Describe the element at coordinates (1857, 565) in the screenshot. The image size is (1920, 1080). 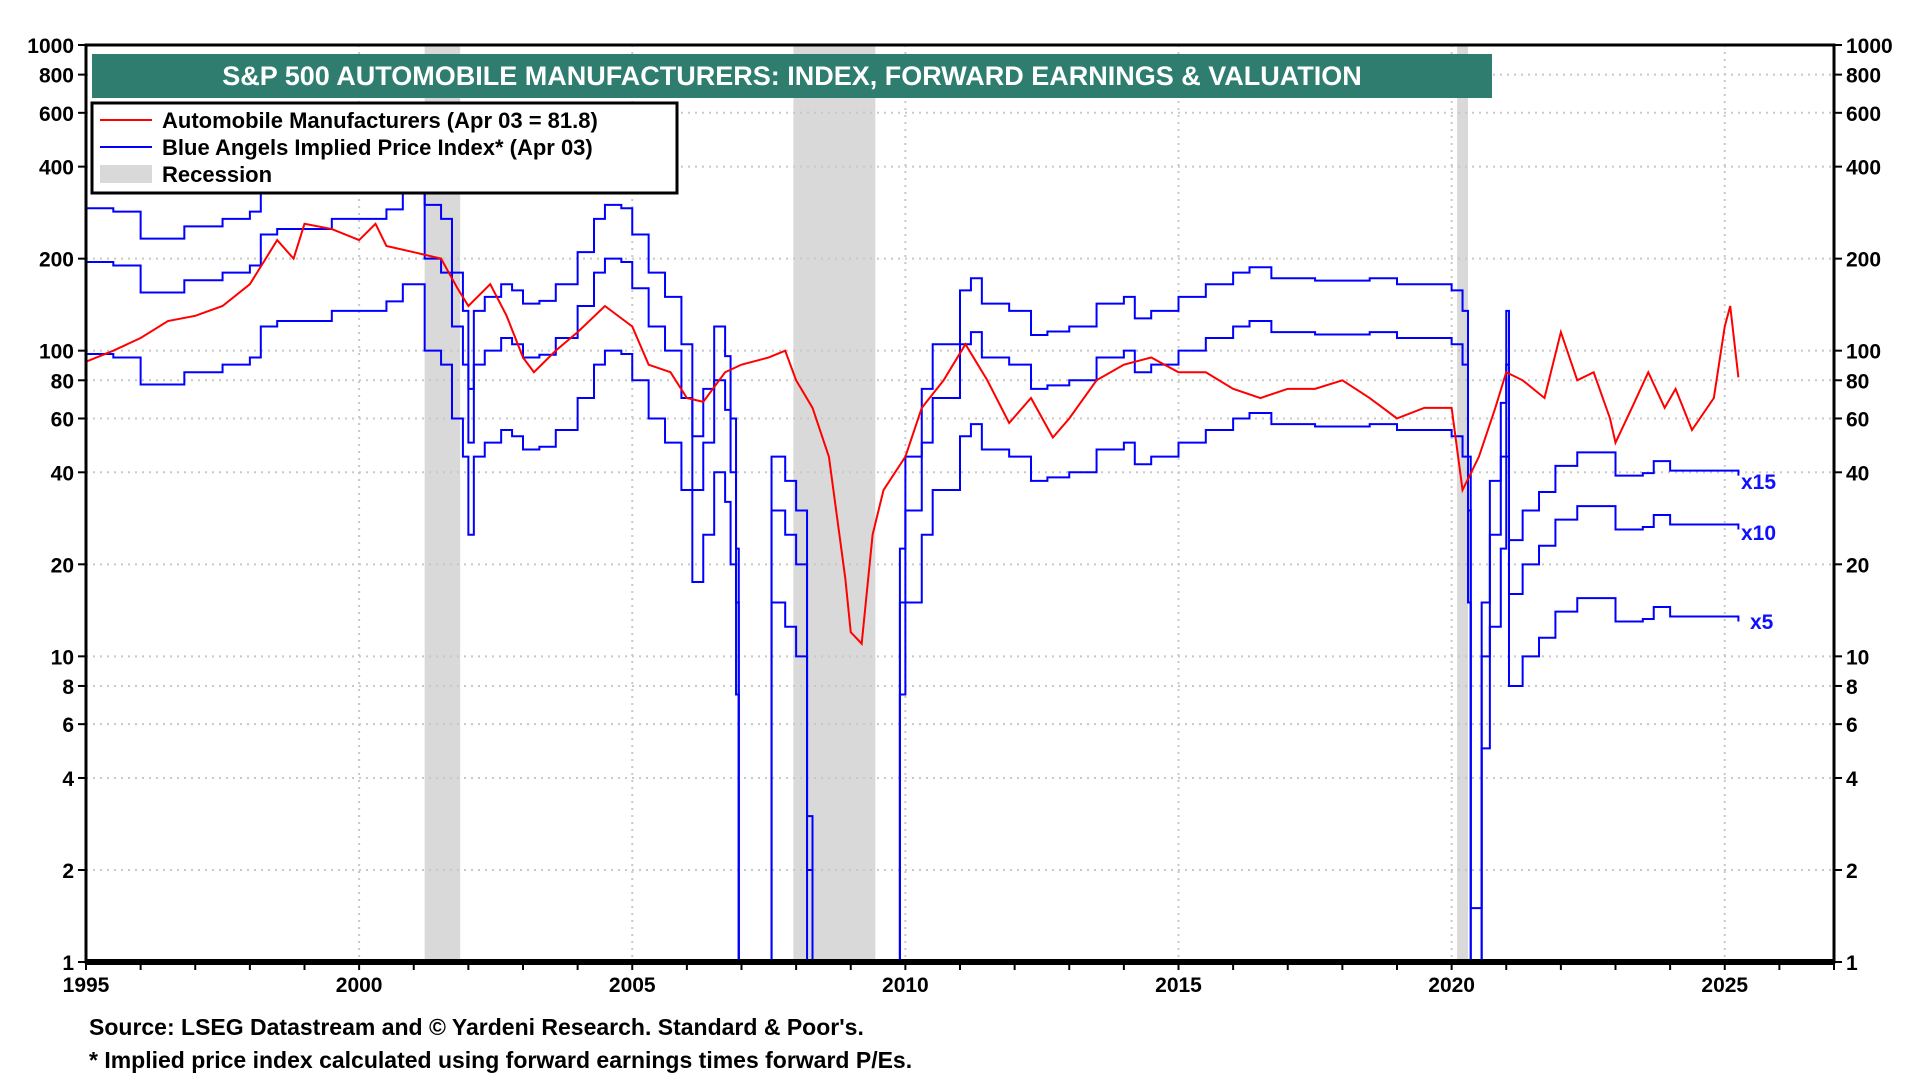
I see `y-tick-label-right: 20` at that location.